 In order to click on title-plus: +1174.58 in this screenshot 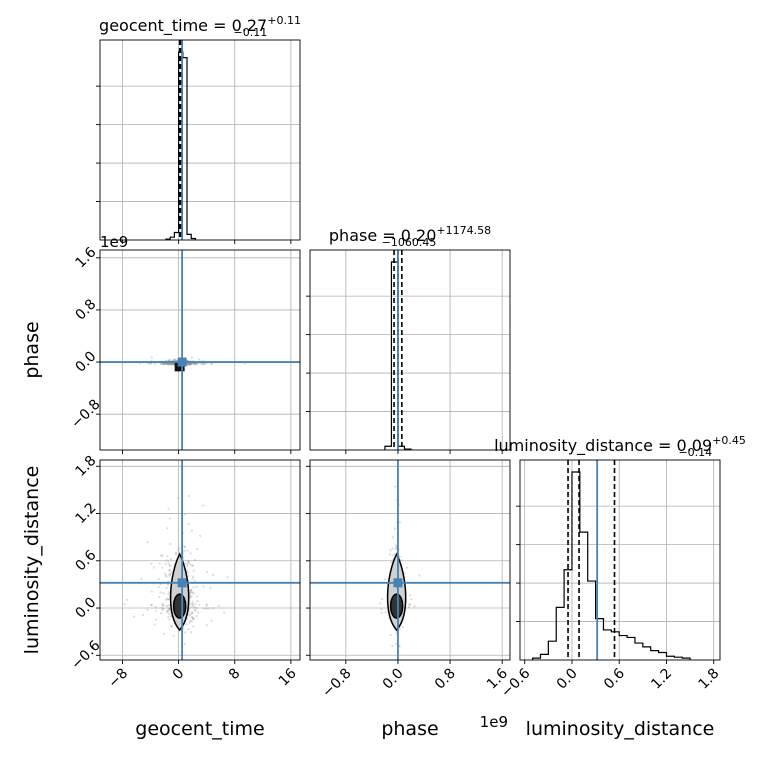, I will do `click(463, 230)`.